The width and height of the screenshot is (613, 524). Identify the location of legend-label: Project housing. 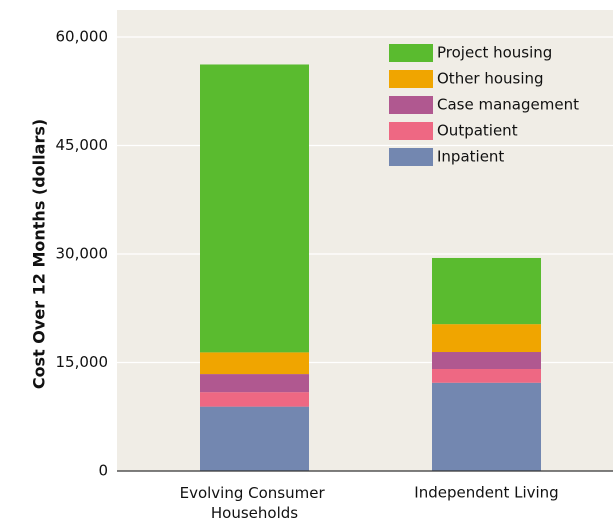
(494, 53).